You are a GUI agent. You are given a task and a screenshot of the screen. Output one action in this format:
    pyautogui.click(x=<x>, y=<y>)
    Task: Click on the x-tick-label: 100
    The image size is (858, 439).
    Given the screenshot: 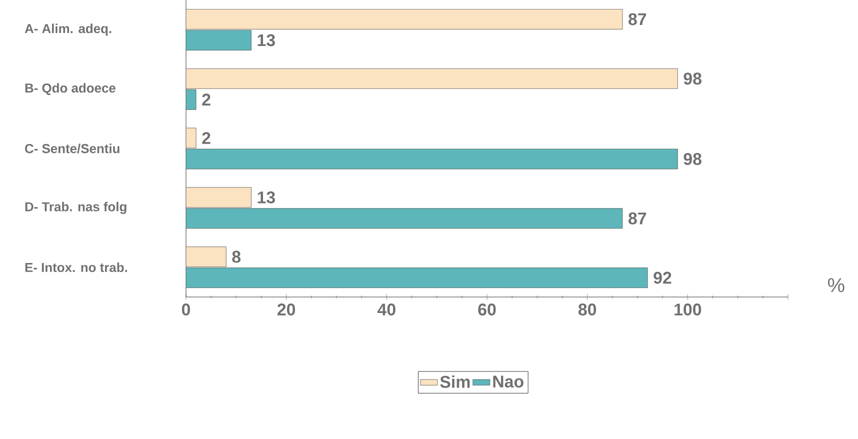 What is the action you would take?
    pyautogui.click(x=688, y=310)
    